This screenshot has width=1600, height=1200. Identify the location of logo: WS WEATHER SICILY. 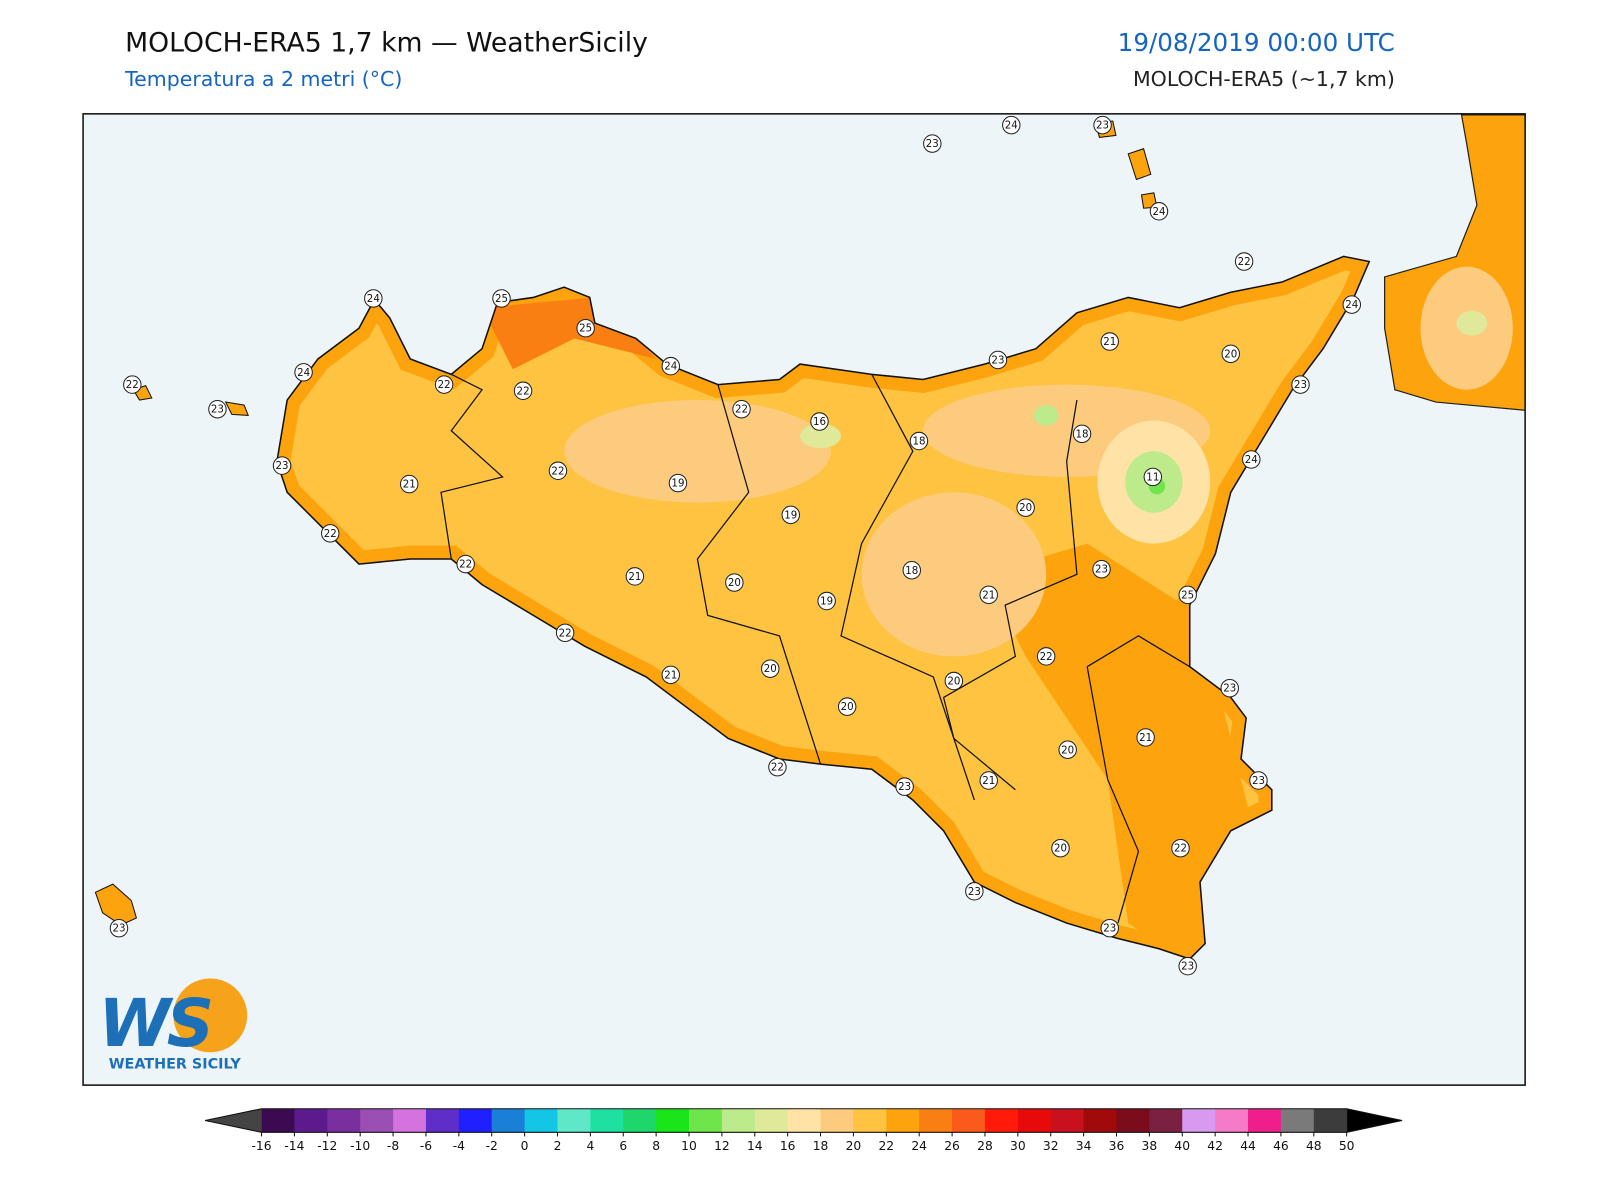
(173, 1025).